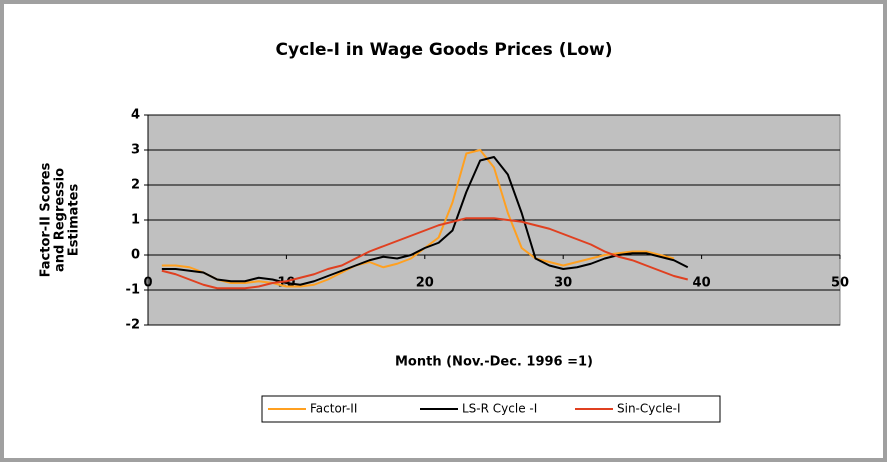 This screenshot has width=887, height=466. I want to click on y-tick-label: -2, so click(133, 325).